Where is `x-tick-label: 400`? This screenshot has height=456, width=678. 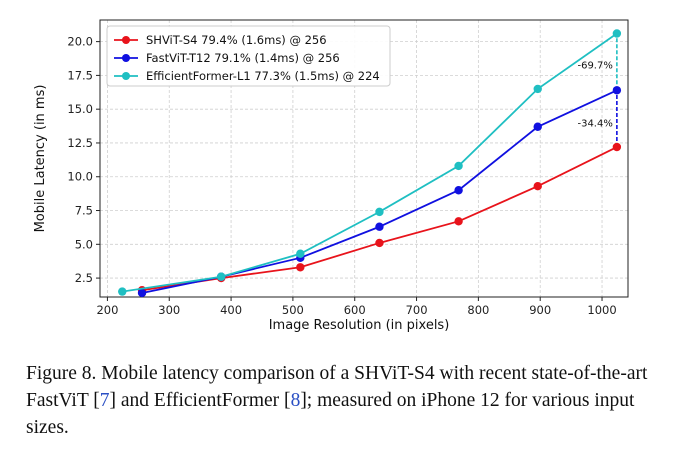 x-tick-label: 400 is located at coordinates (231, 310).